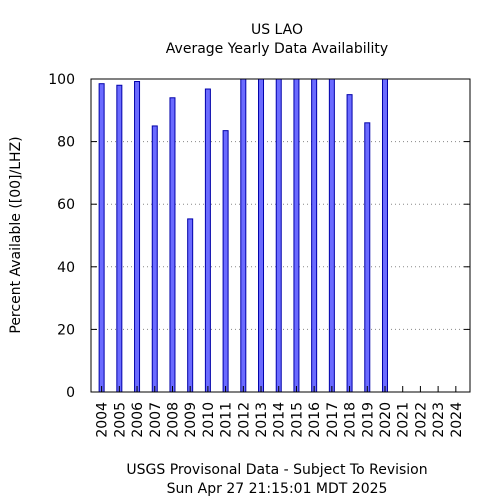  Describe the element at coordinates (439, 420) in the screenshot. I see `x-tick-label: 2023` at that location.